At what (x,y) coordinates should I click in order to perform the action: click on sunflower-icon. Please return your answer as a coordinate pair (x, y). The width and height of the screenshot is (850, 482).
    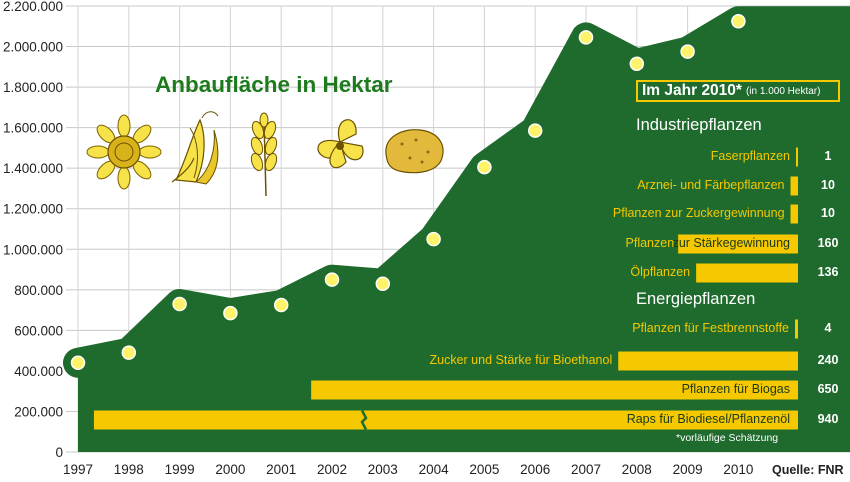
    Looking at the image, I should click on (124, 152).